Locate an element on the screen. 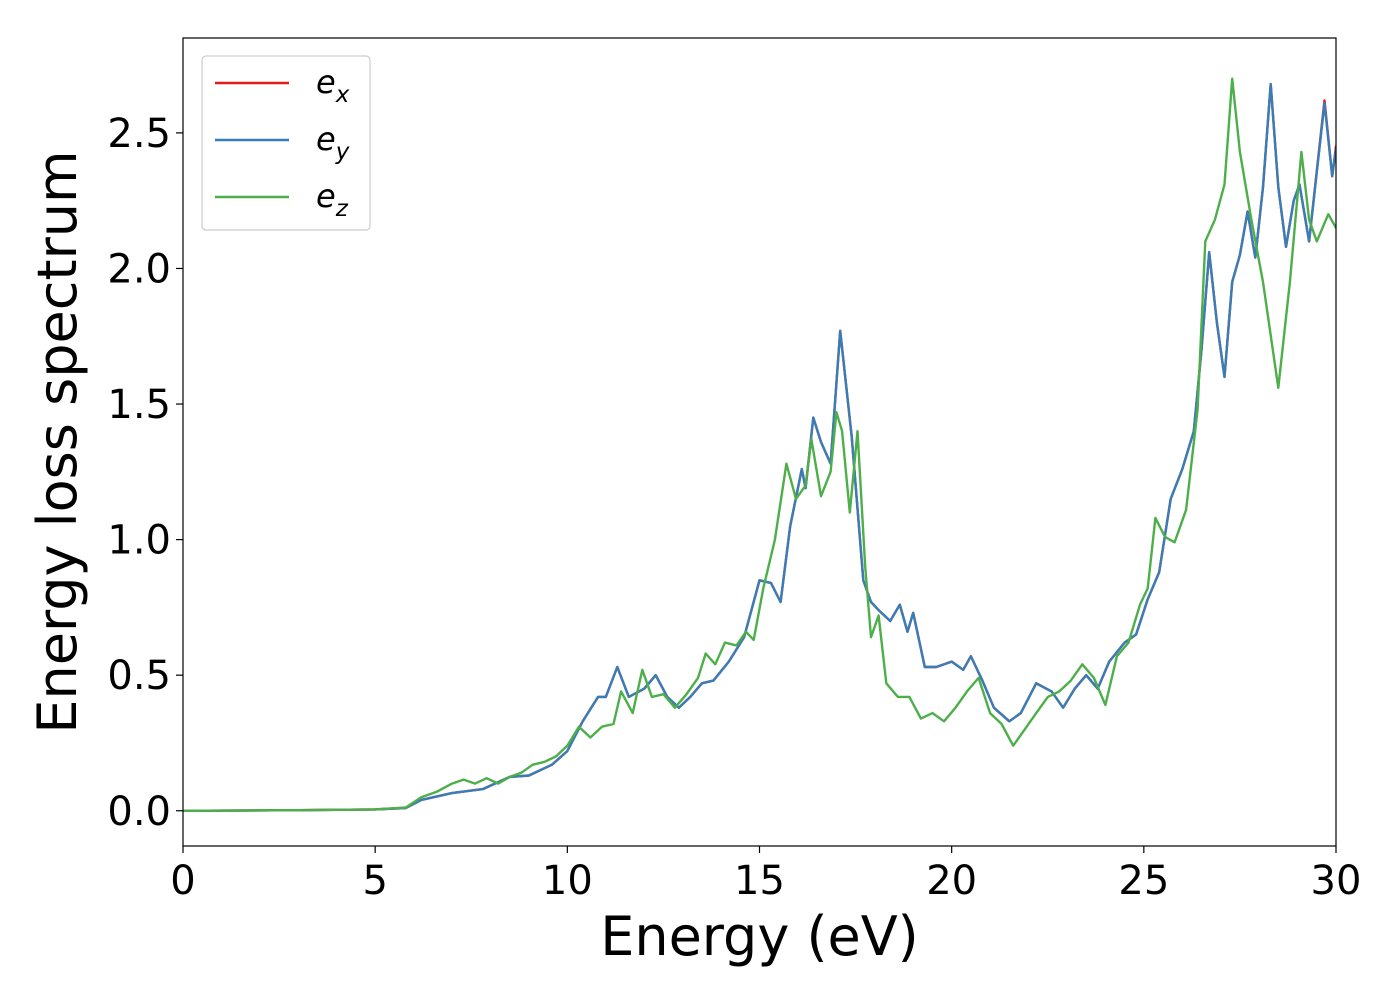  x-tick-label: 5 is located at coordinates (374, 881).